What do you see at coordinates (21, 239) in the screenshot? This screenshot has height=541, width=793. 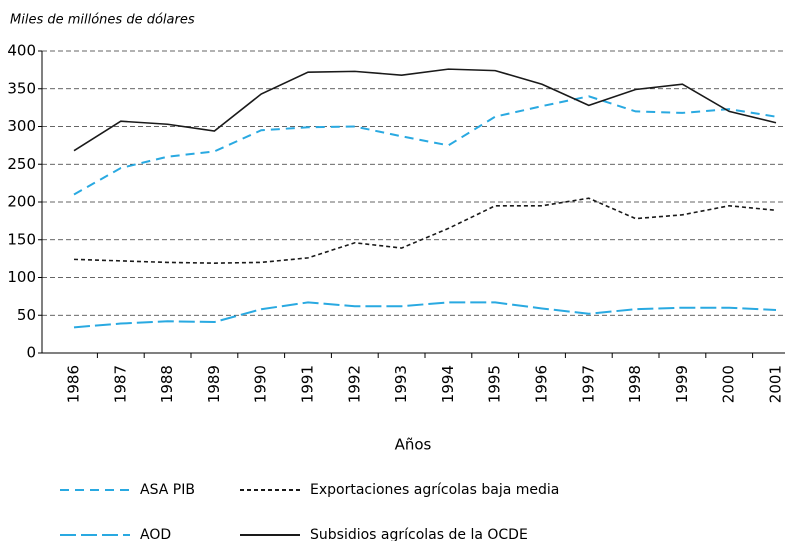 I see `y-tick-label: 150` at bounding box center [21, 239].